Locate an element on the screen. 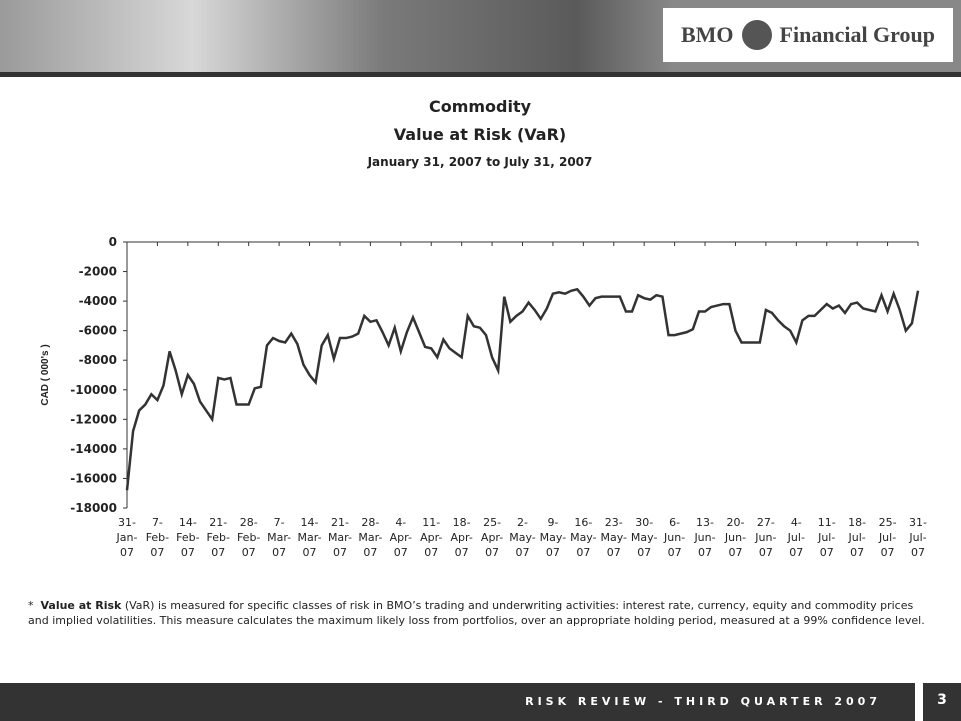 The width and height of the screenshot is (961, 721). footer-text: RISK REVIEW - THIRD QUARTER 2007 is located at coordinates (703, 701).